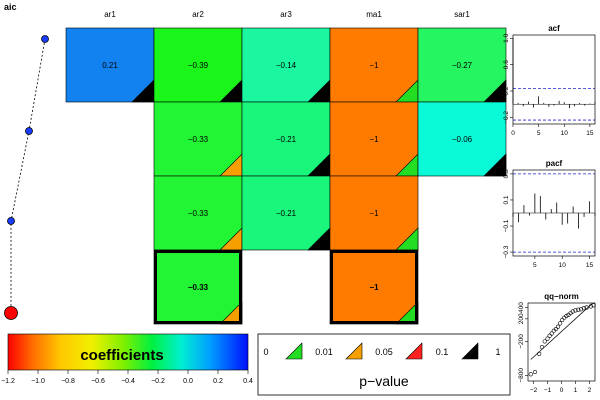 The image size is (600, 400). I want to click on pvalue-legend-box, so click(384, 364).